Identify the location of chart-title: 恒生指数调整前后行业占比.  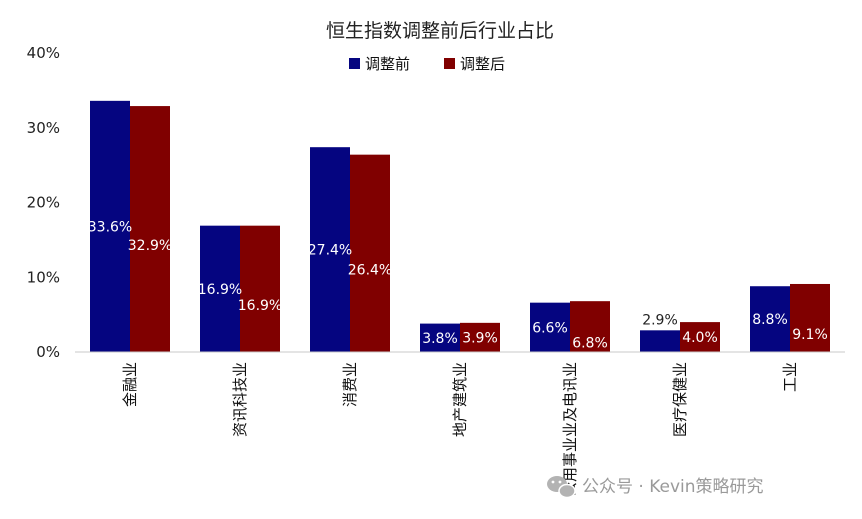
(440, 31).